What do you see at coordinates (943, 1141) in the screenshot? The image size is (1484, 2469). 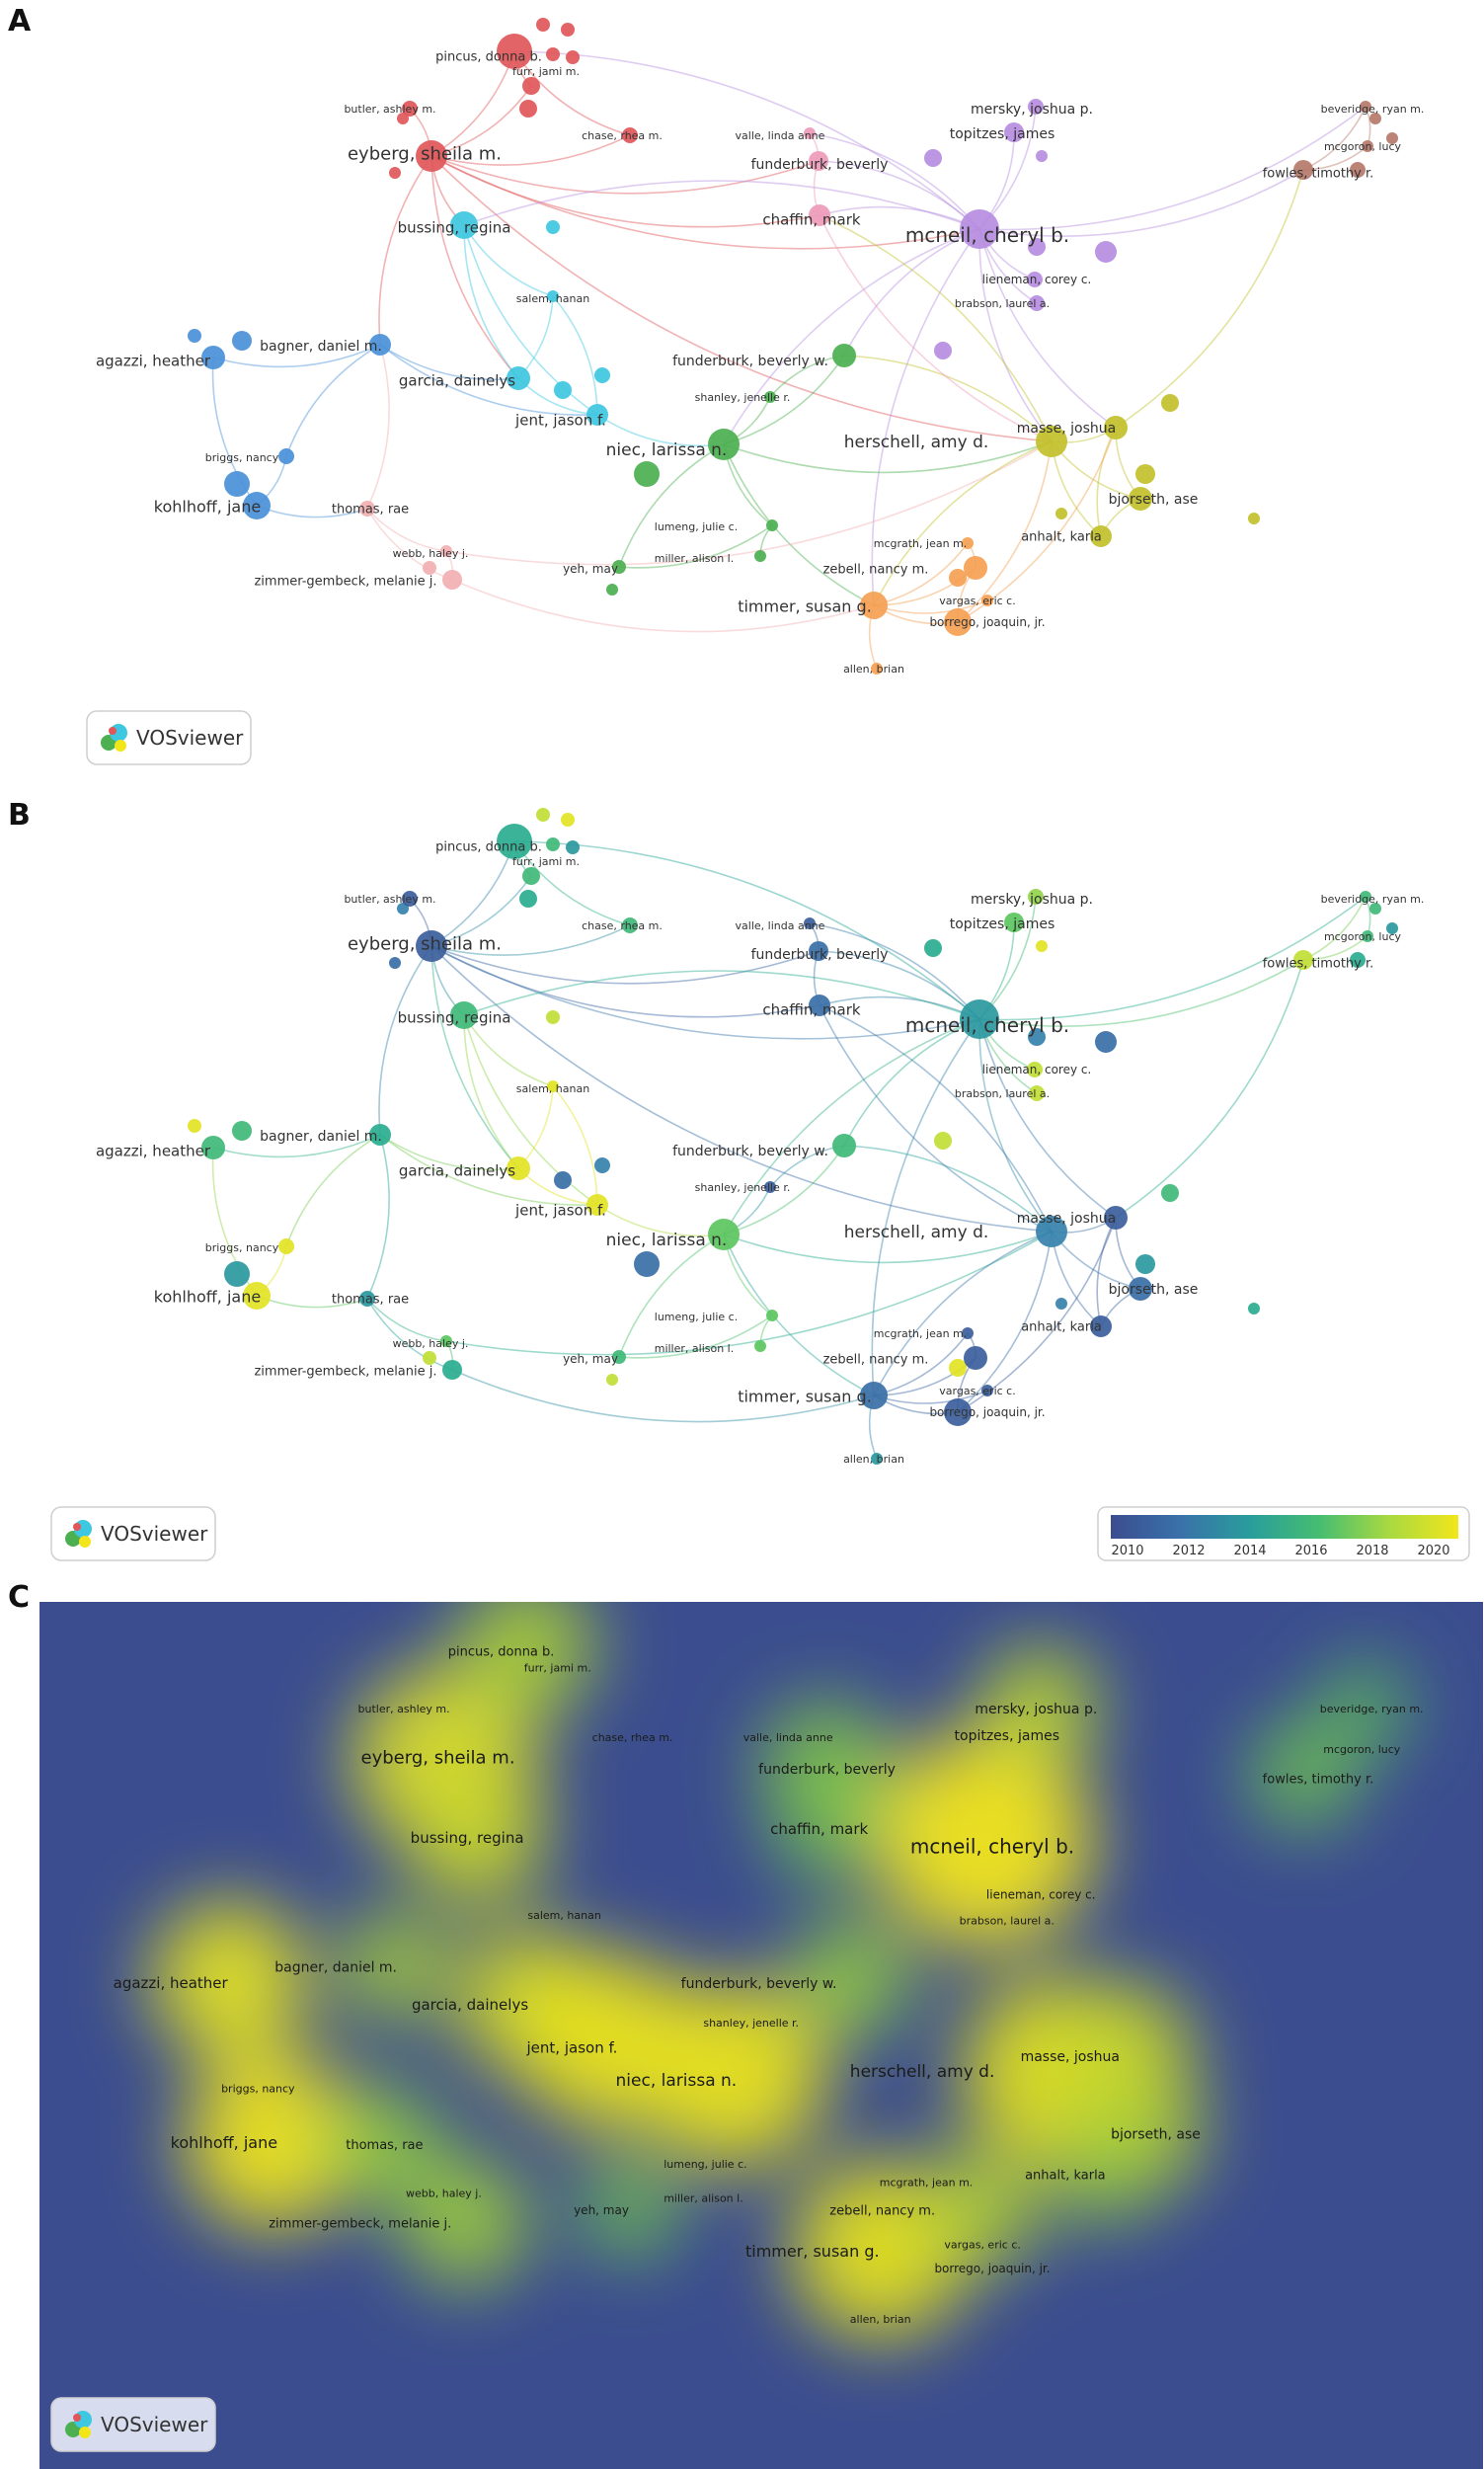 I see `node` at bounding box center [943, 1141].